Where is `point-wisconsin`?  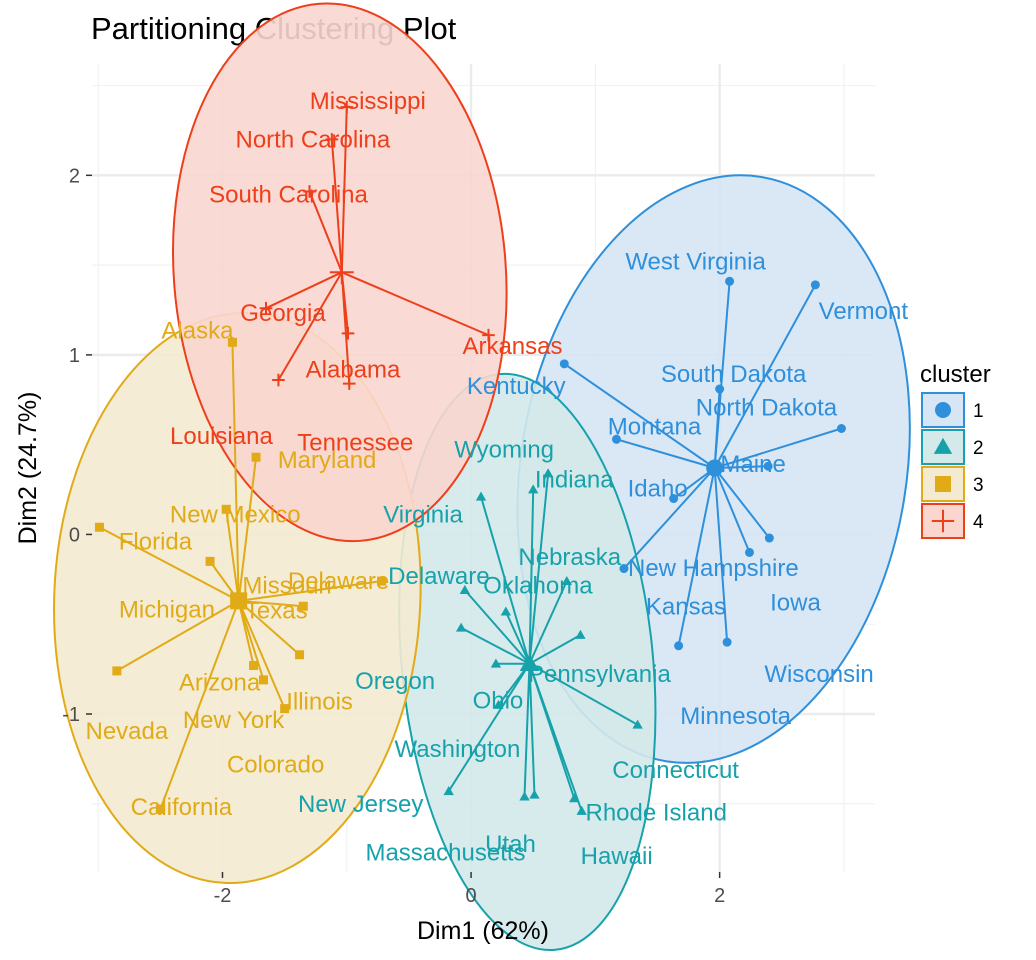
point-wisconsin is located at coordinates (727, 642).